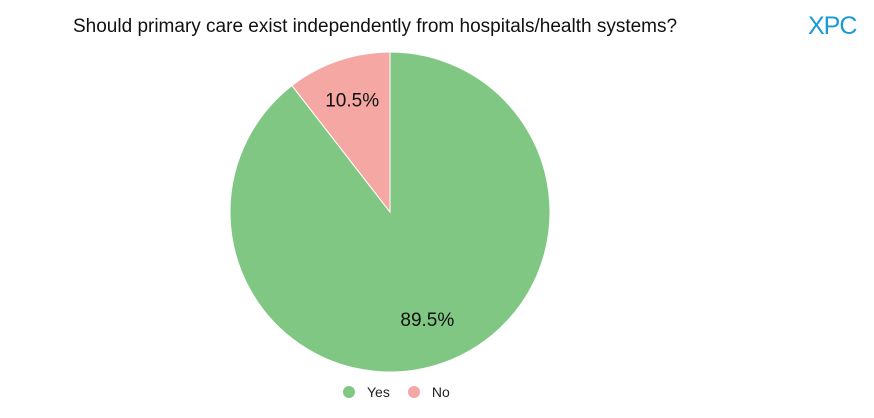 This screenshot has width=874, height=418. I want to click on logo-text: XPC, so click(832, 26).